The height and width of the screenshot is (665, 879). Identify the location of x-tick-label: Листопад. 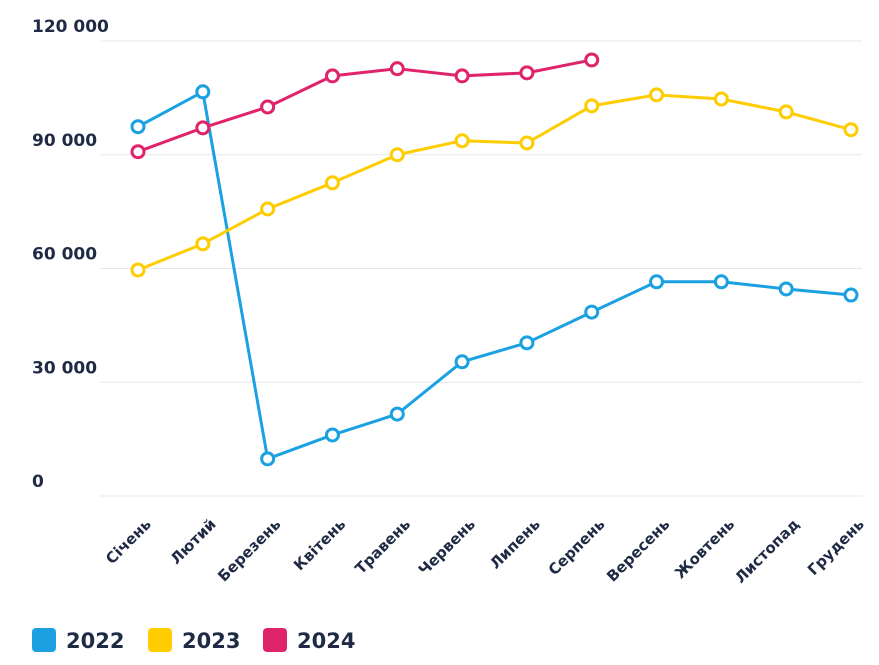
(767, 551).